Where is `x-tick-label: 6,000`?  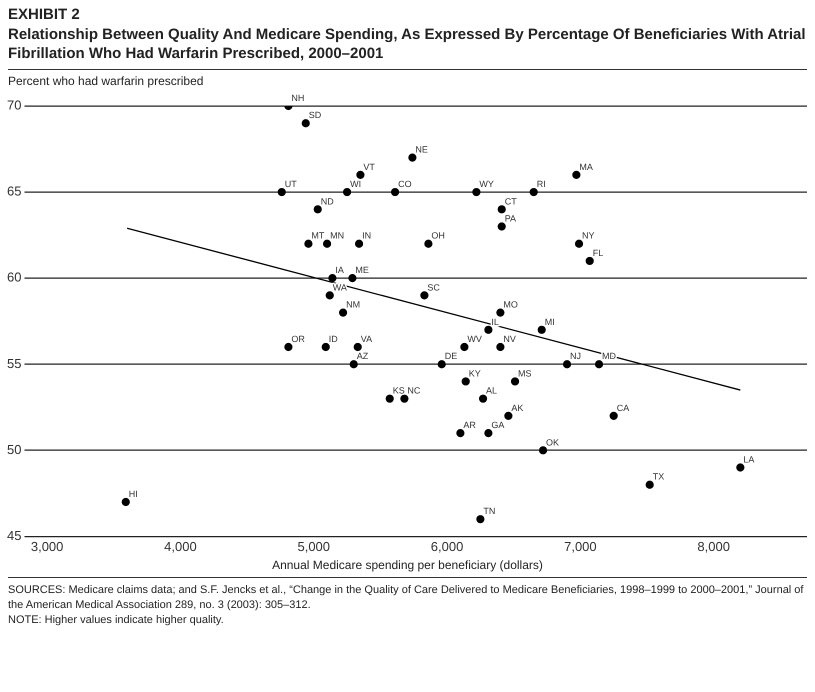
x-tick-label: 6,000 is located at coordinates (447, 546).